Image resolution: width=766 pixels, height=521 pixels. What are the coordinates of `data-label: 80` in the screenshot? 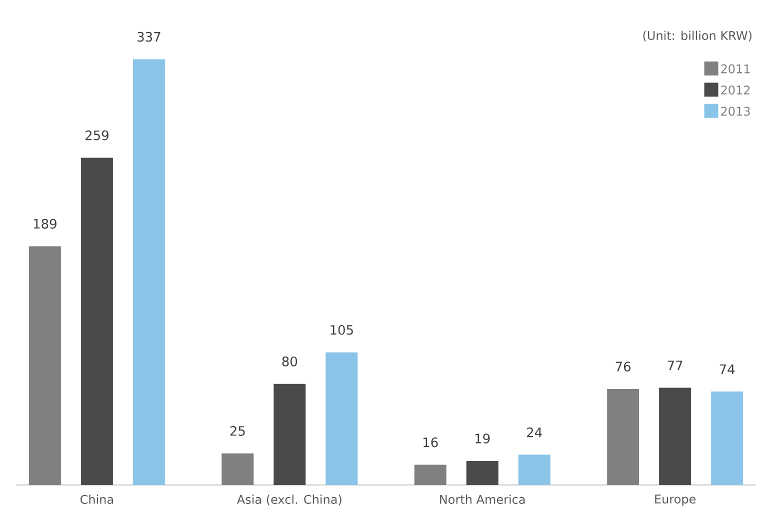 It's located at (290, 361).